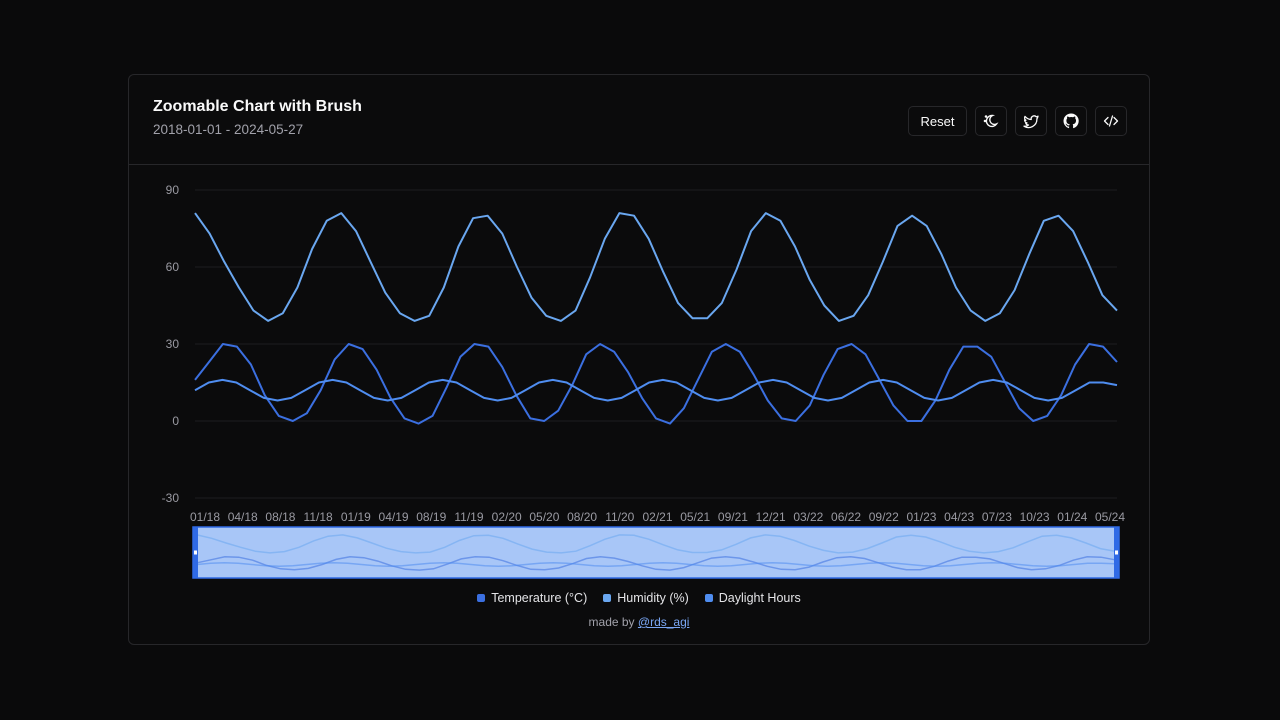  I want to click on x-tick-label: 05/21, so click(695, 517).